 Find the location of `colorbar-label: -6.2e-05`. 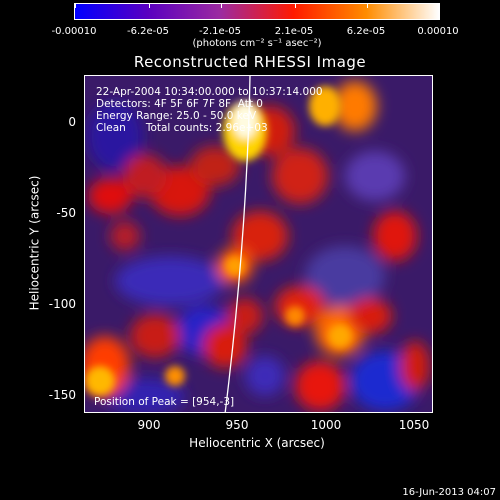

colorbar-label: -6.2e-05 is located at coordinates (148, 31).